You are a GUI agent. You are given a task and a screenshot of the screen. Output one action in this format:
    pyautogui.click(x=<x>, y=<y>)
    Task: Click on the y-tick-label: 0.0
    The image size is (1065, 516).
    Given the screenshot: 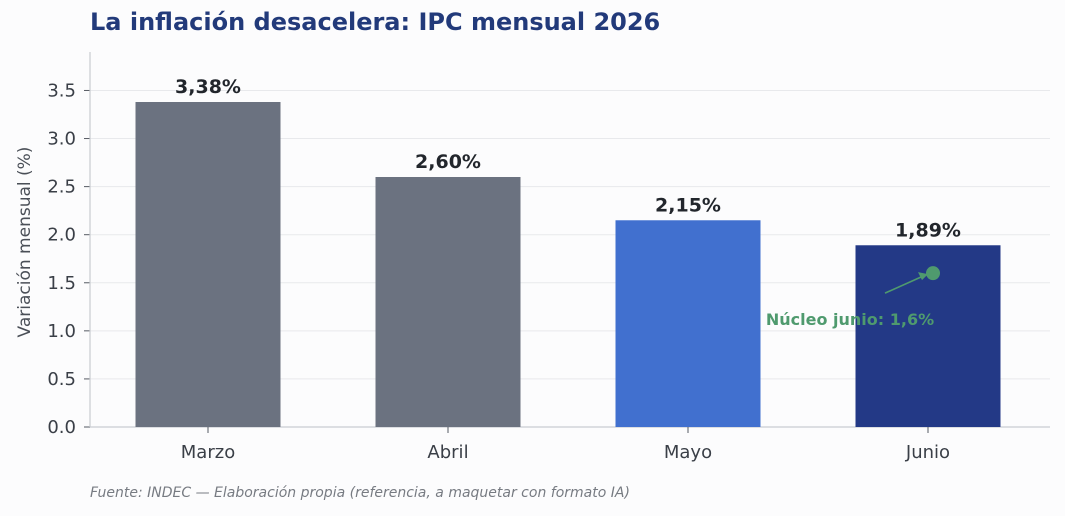 What is the action you would take?
    pyautogui.click(x=61, y=427)
    